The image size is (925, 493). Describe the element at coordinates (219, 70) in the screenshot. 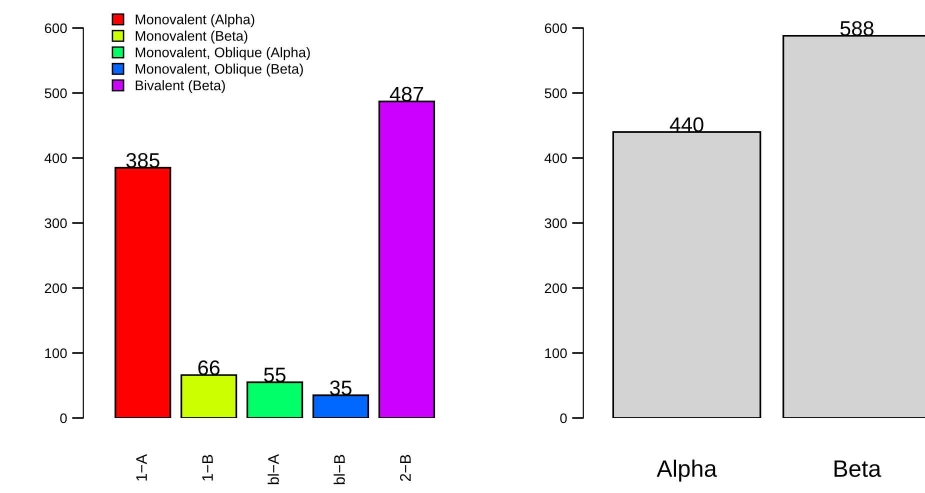

I see `legend-label: Monovalent, Oblique (Beta)` at that location.